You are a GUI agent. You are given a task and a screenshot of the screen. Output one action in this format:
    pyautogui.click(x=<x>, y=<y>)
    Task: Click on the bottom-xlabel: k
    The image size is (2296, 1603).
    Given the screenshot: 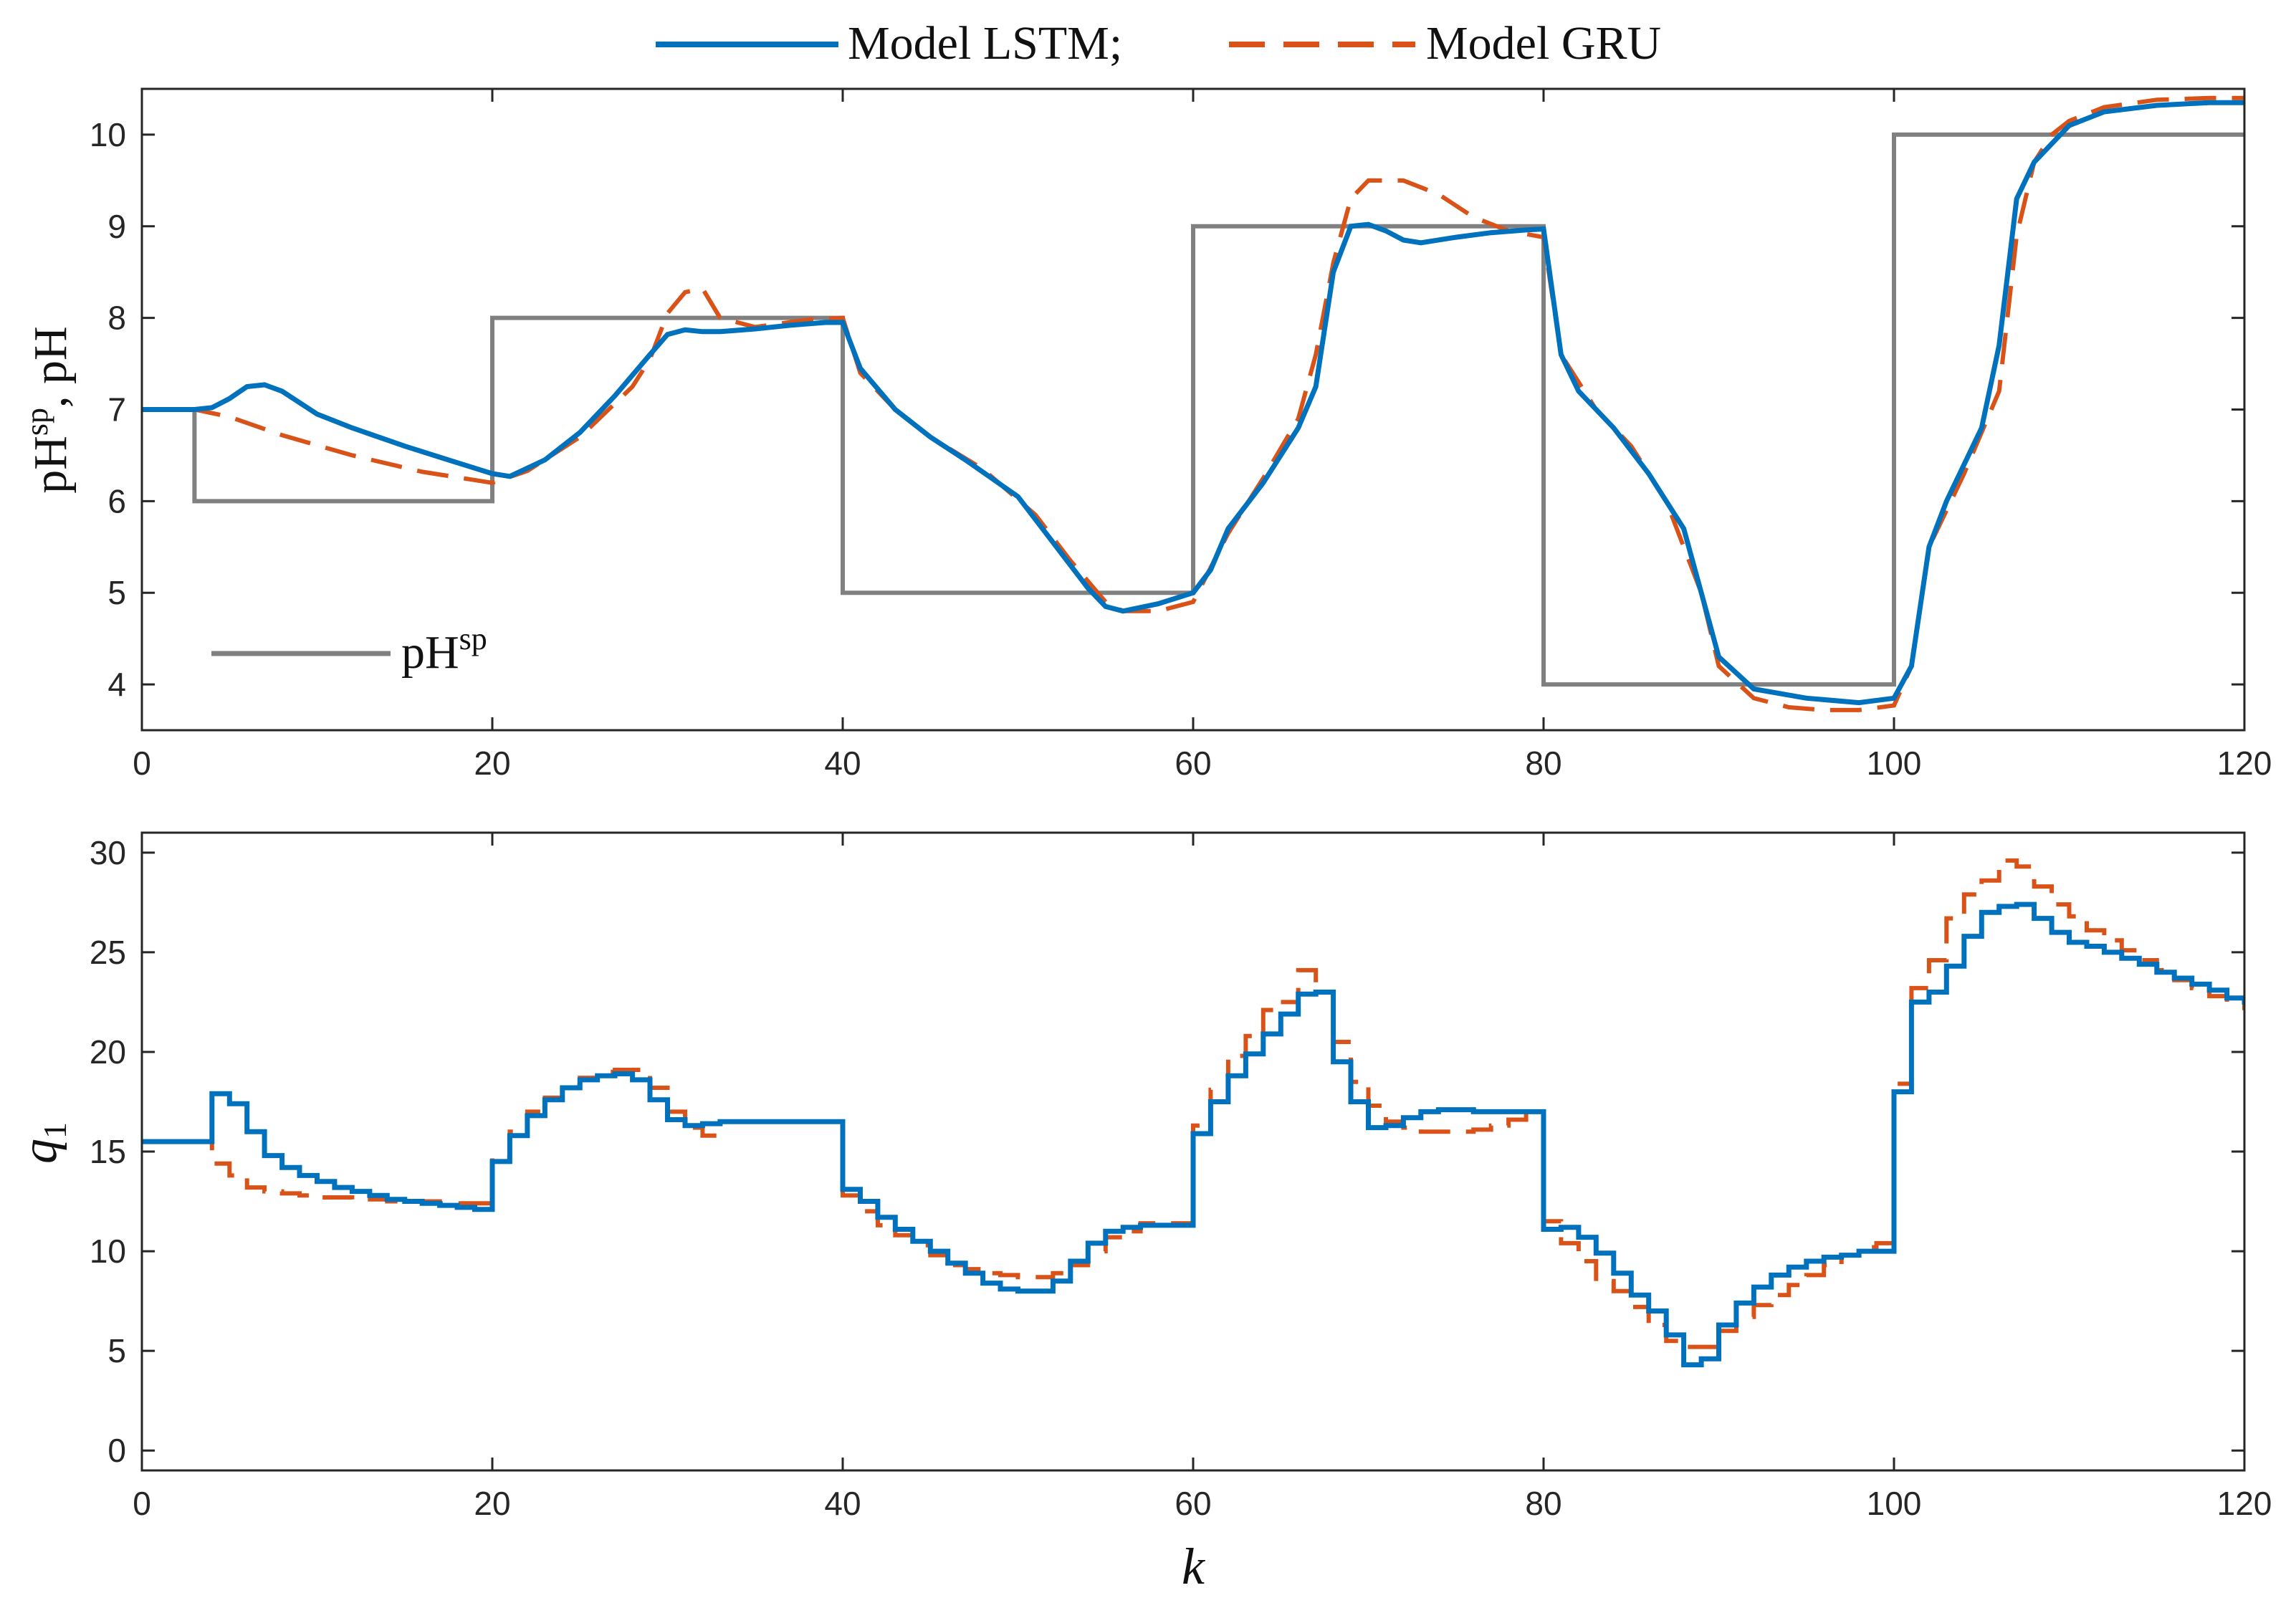 What is the action you would take?
    pyautogui.click(x=1194, y=1566)
    